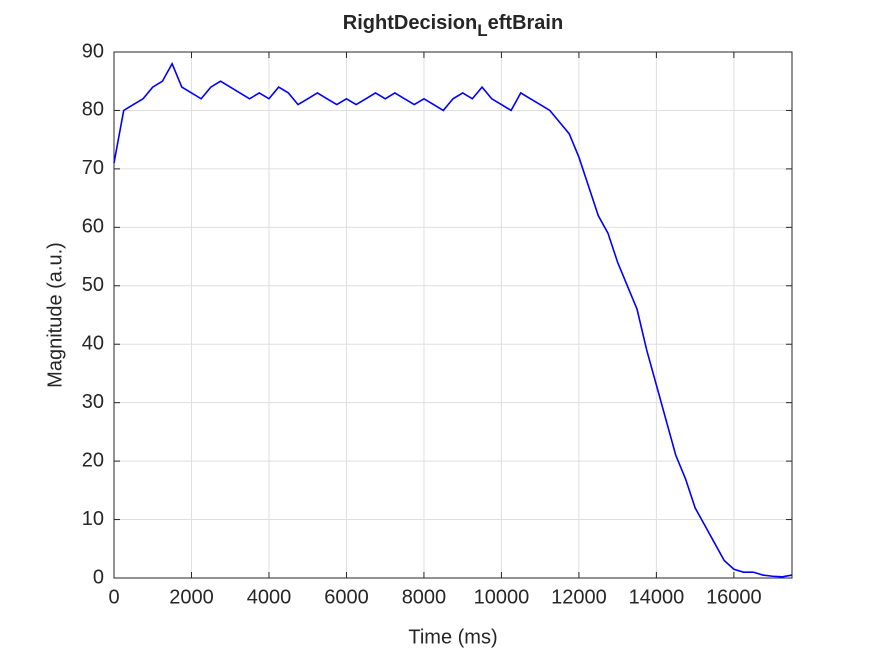 The width and height of the screenshot is (875, 656). I want to click on y-tick-label: 60, so click(93, 227).